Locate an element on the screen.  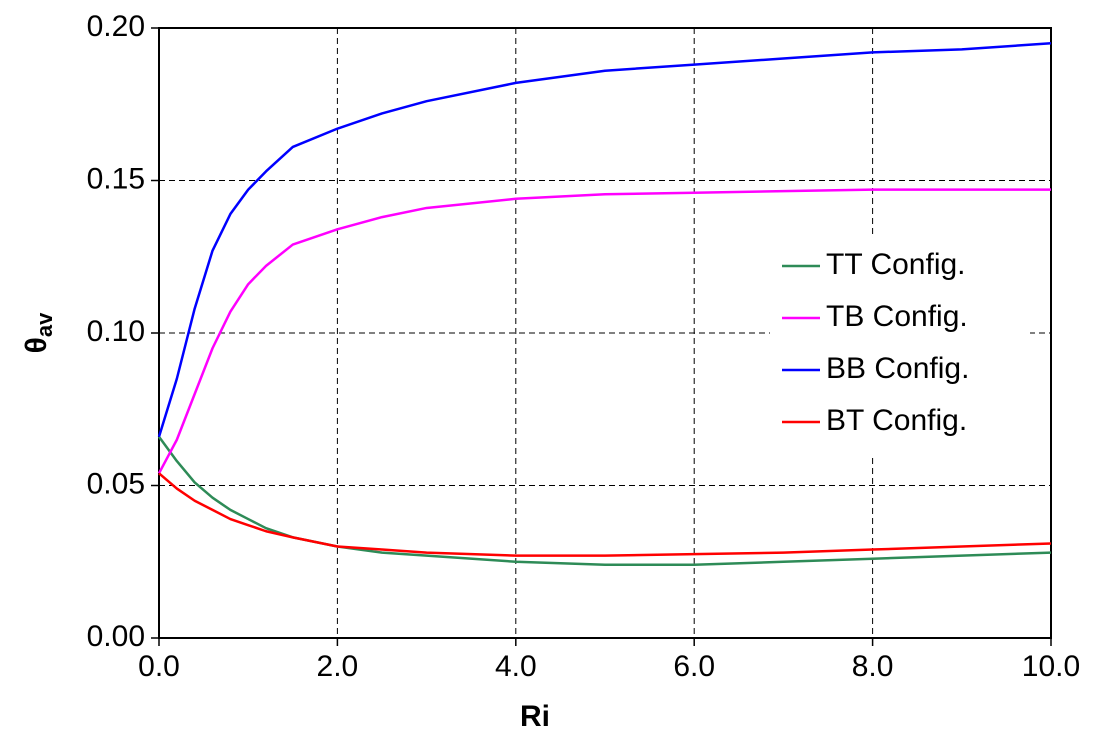
y-axis-label: θav is located at coordinates (38, 332).